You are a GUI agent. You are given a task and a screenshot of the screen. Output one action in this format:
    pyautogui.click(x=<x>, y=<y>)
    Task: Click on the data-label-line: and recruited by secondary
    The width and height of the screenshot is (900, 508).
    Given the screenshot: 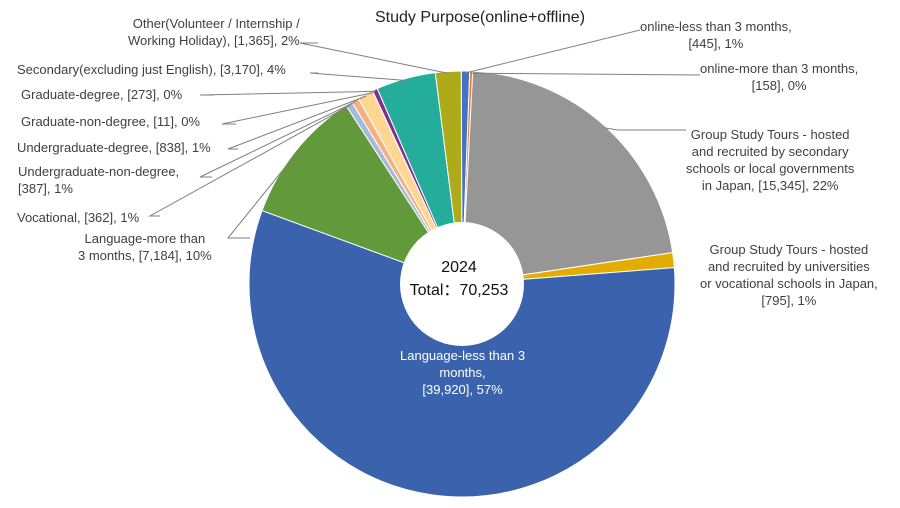 What is the action you would take?
    pyautogui.click(x=770, y=151)
    